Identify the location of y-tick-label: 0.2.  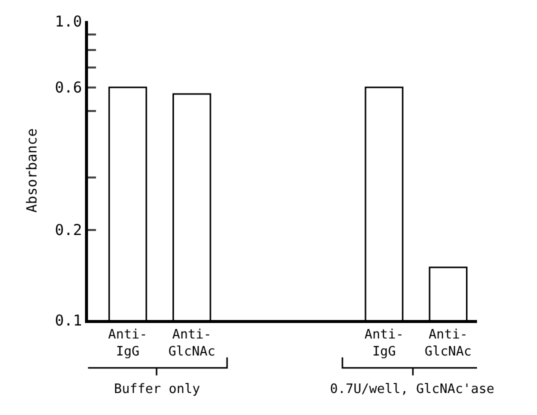
(68, 230).